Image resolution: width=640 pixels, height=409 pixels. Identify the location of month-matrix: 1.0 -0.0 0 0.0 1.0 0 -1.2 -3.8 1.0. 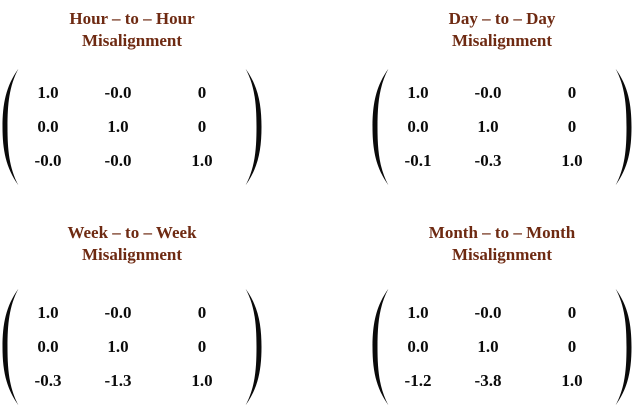
(502, 347).